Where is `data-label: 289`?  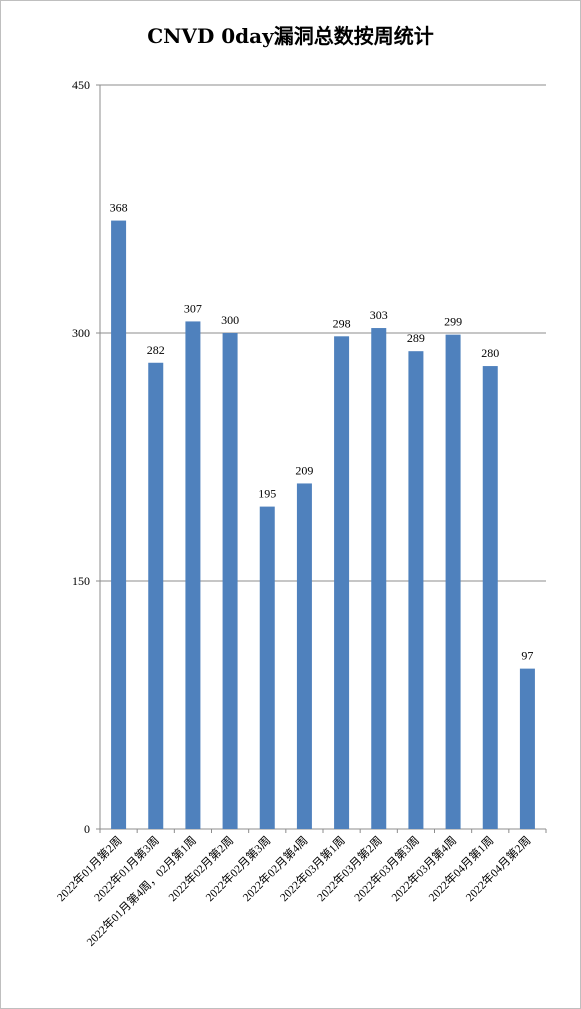
data-label: 289 is located at coordinates (416, 338).